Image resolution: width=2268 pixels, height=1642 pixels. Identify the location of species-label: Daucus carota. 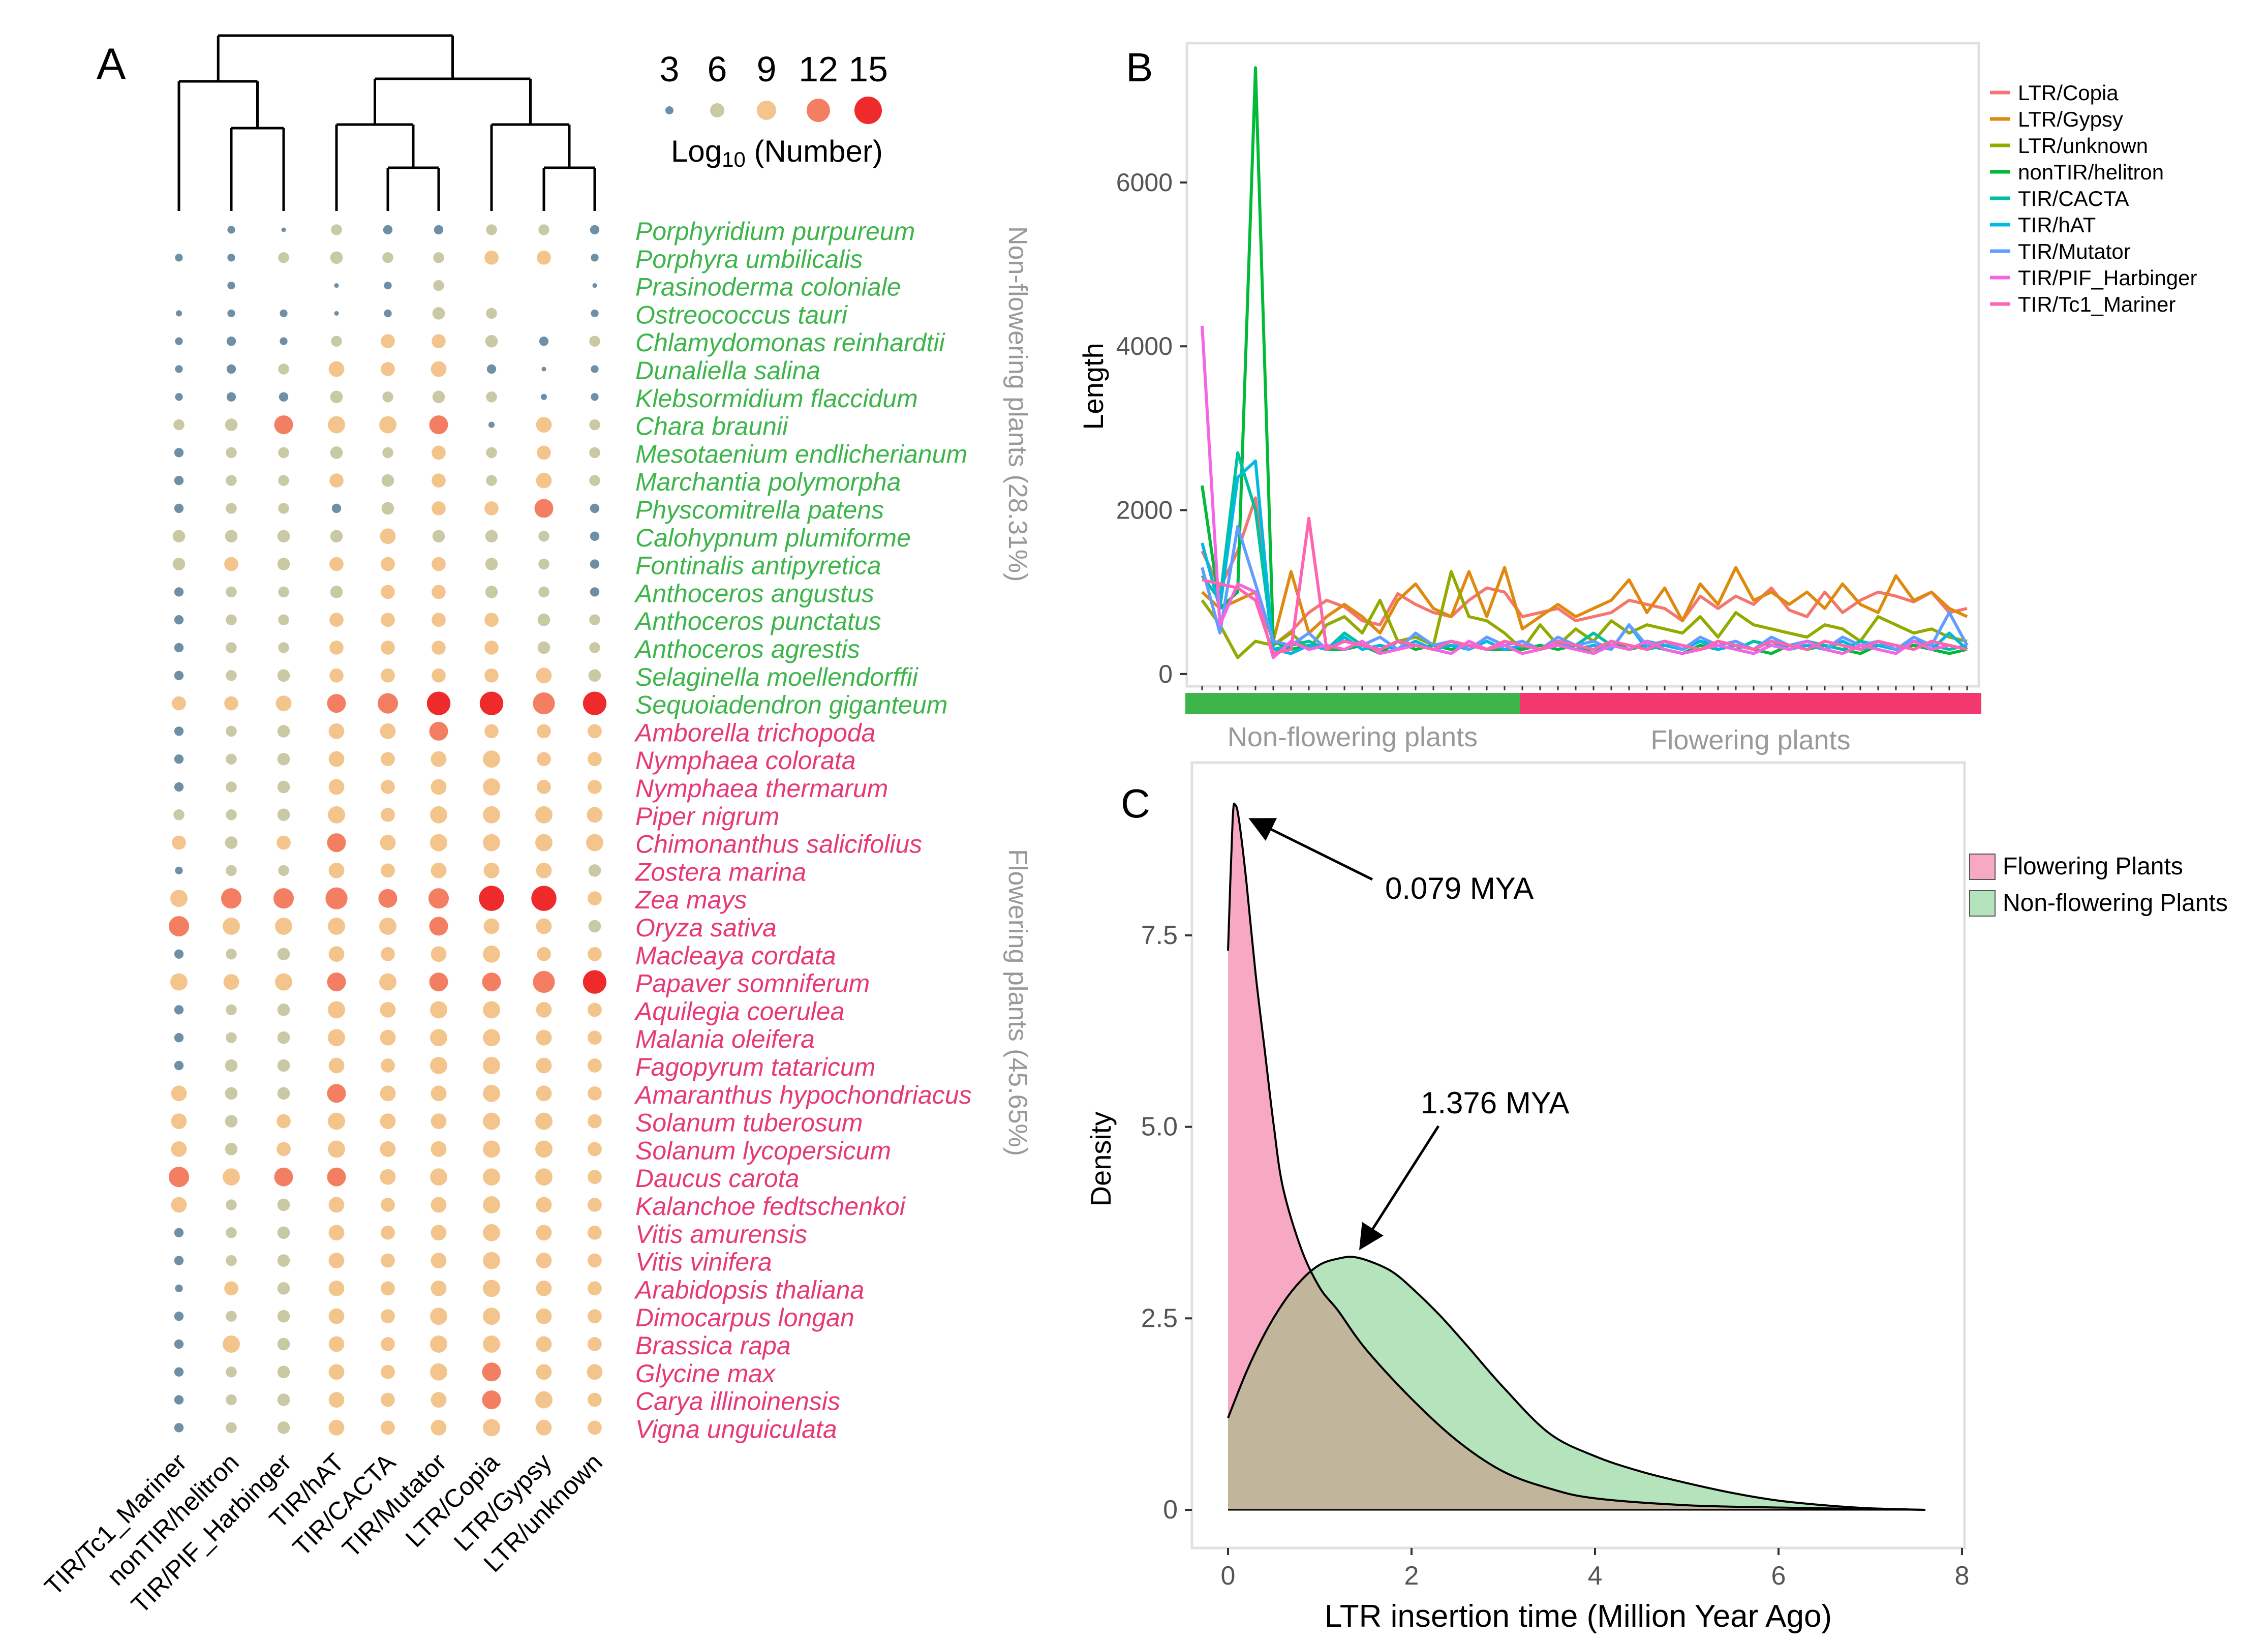
(717, 1179).